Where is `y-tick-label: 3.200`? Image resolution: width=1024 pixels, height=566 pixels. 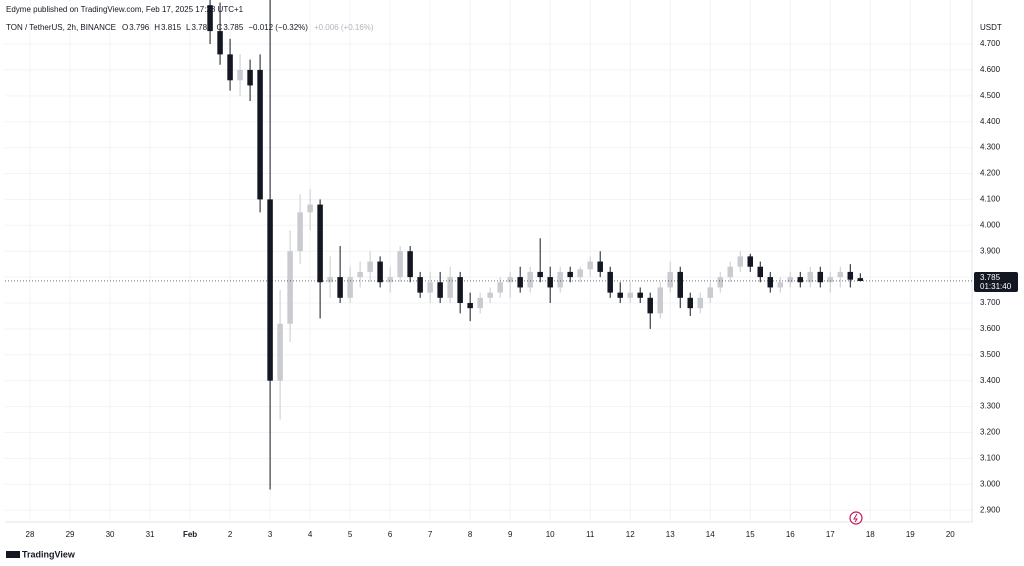
y-tick-label: 3.200 is located at coordinates (990, 432).